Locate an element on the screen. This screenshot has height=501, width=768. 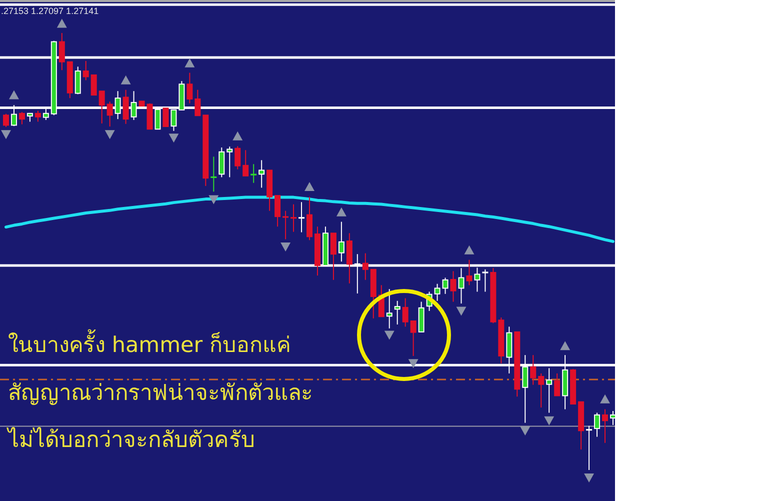
annotation: สัญญาณว่ากราฟน่าจะพักตัวและ is located at coordinates (160, 393).